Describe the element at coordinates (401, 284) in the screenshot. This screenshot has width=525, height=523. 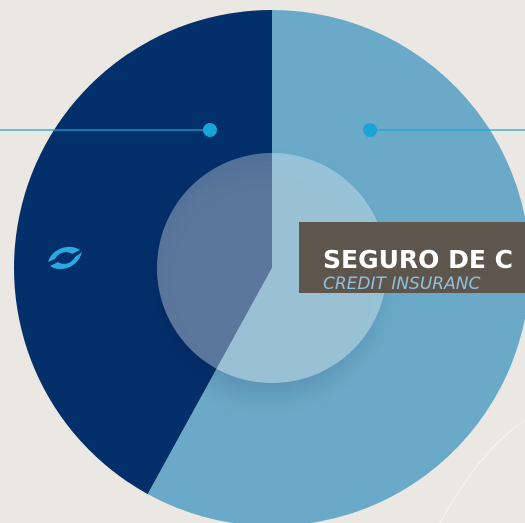
I see `callout-subtitle: CREDIT INSURANC` at that location.